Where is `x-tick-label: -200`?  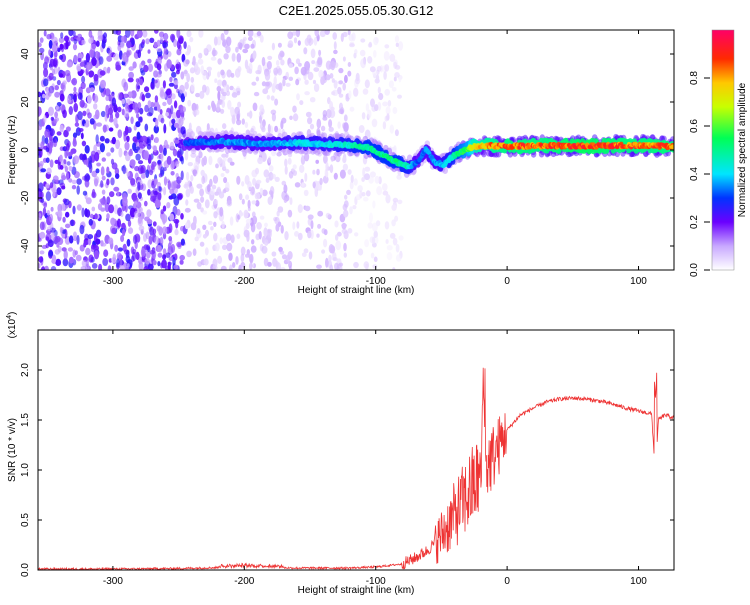
x-tick-label: -200 is located at coordinates (244, 281).